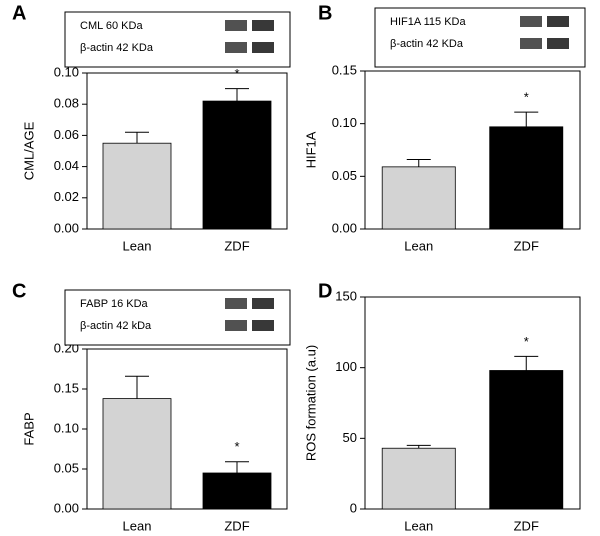  What do you see at coordinates (428, 22) in the screenshot?
I see `blot-label: HIF1A 115 KDa` at bounding box center [428, 22].